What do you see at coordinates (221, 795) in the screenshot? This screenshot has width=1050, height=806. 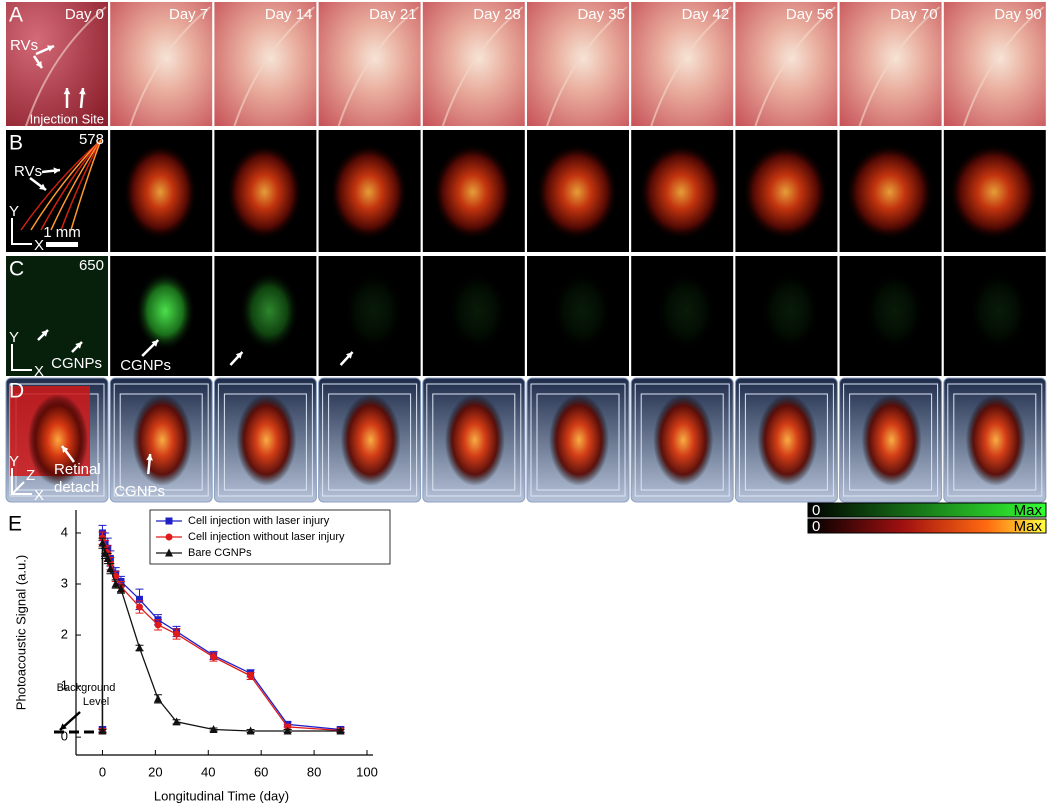 I see `x-axis-title: Longitudinal Time (day)` at bounding box center [221, 795].